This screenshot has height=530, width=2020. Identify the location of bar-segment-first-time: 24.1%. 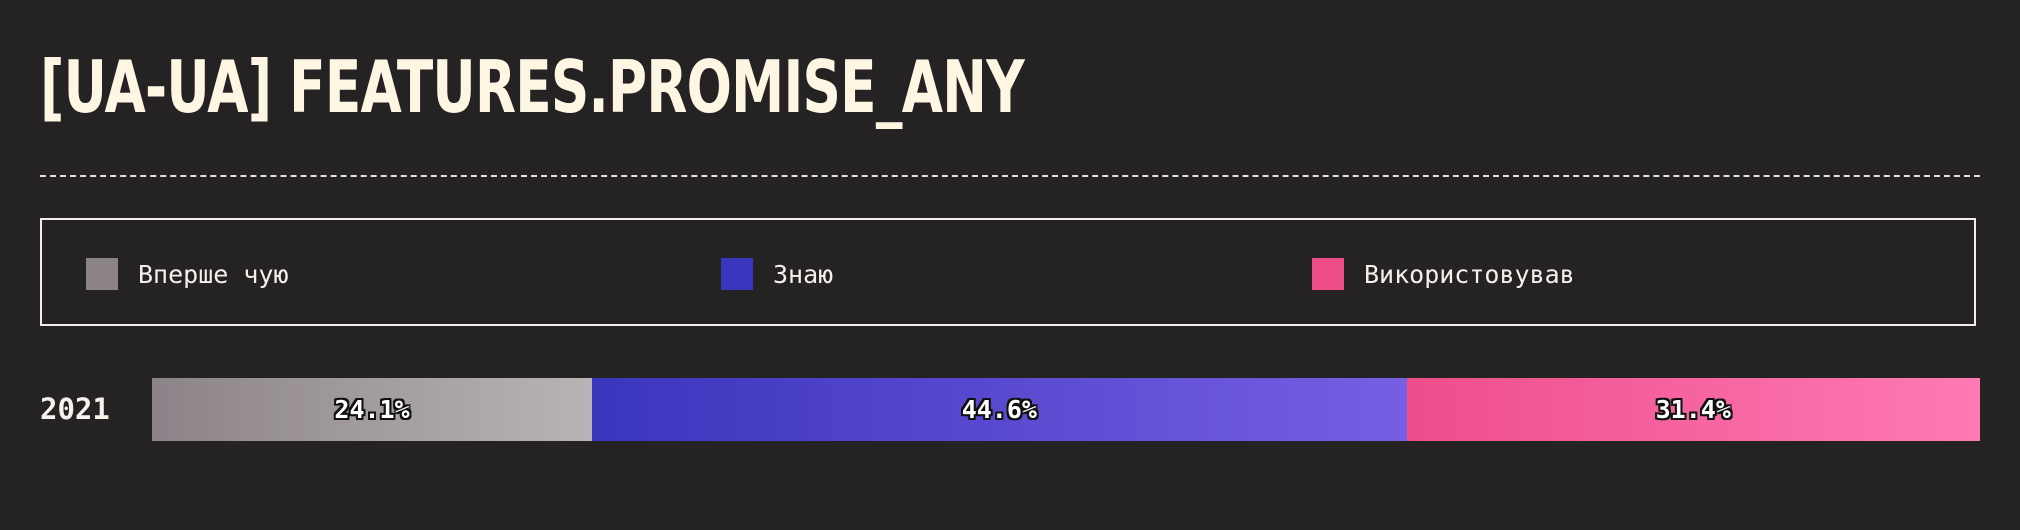
(372, 409).